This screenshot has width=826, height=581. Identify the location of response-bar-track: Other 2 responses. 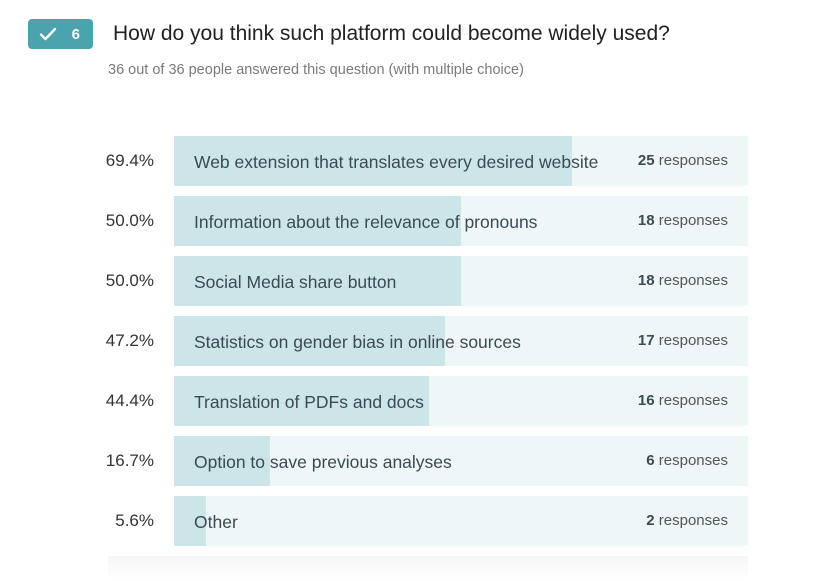
(461, 521).